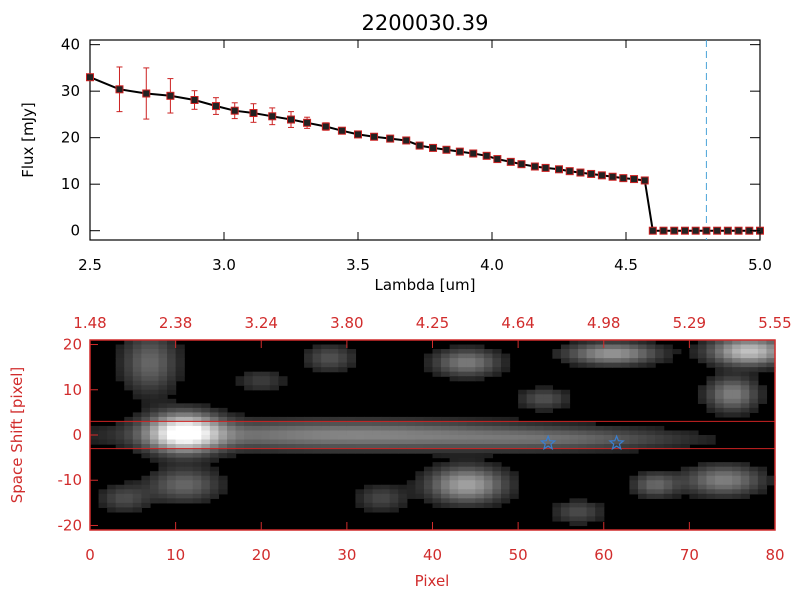  I want to click on top-tick-label: 5.29, so click(689, 323).